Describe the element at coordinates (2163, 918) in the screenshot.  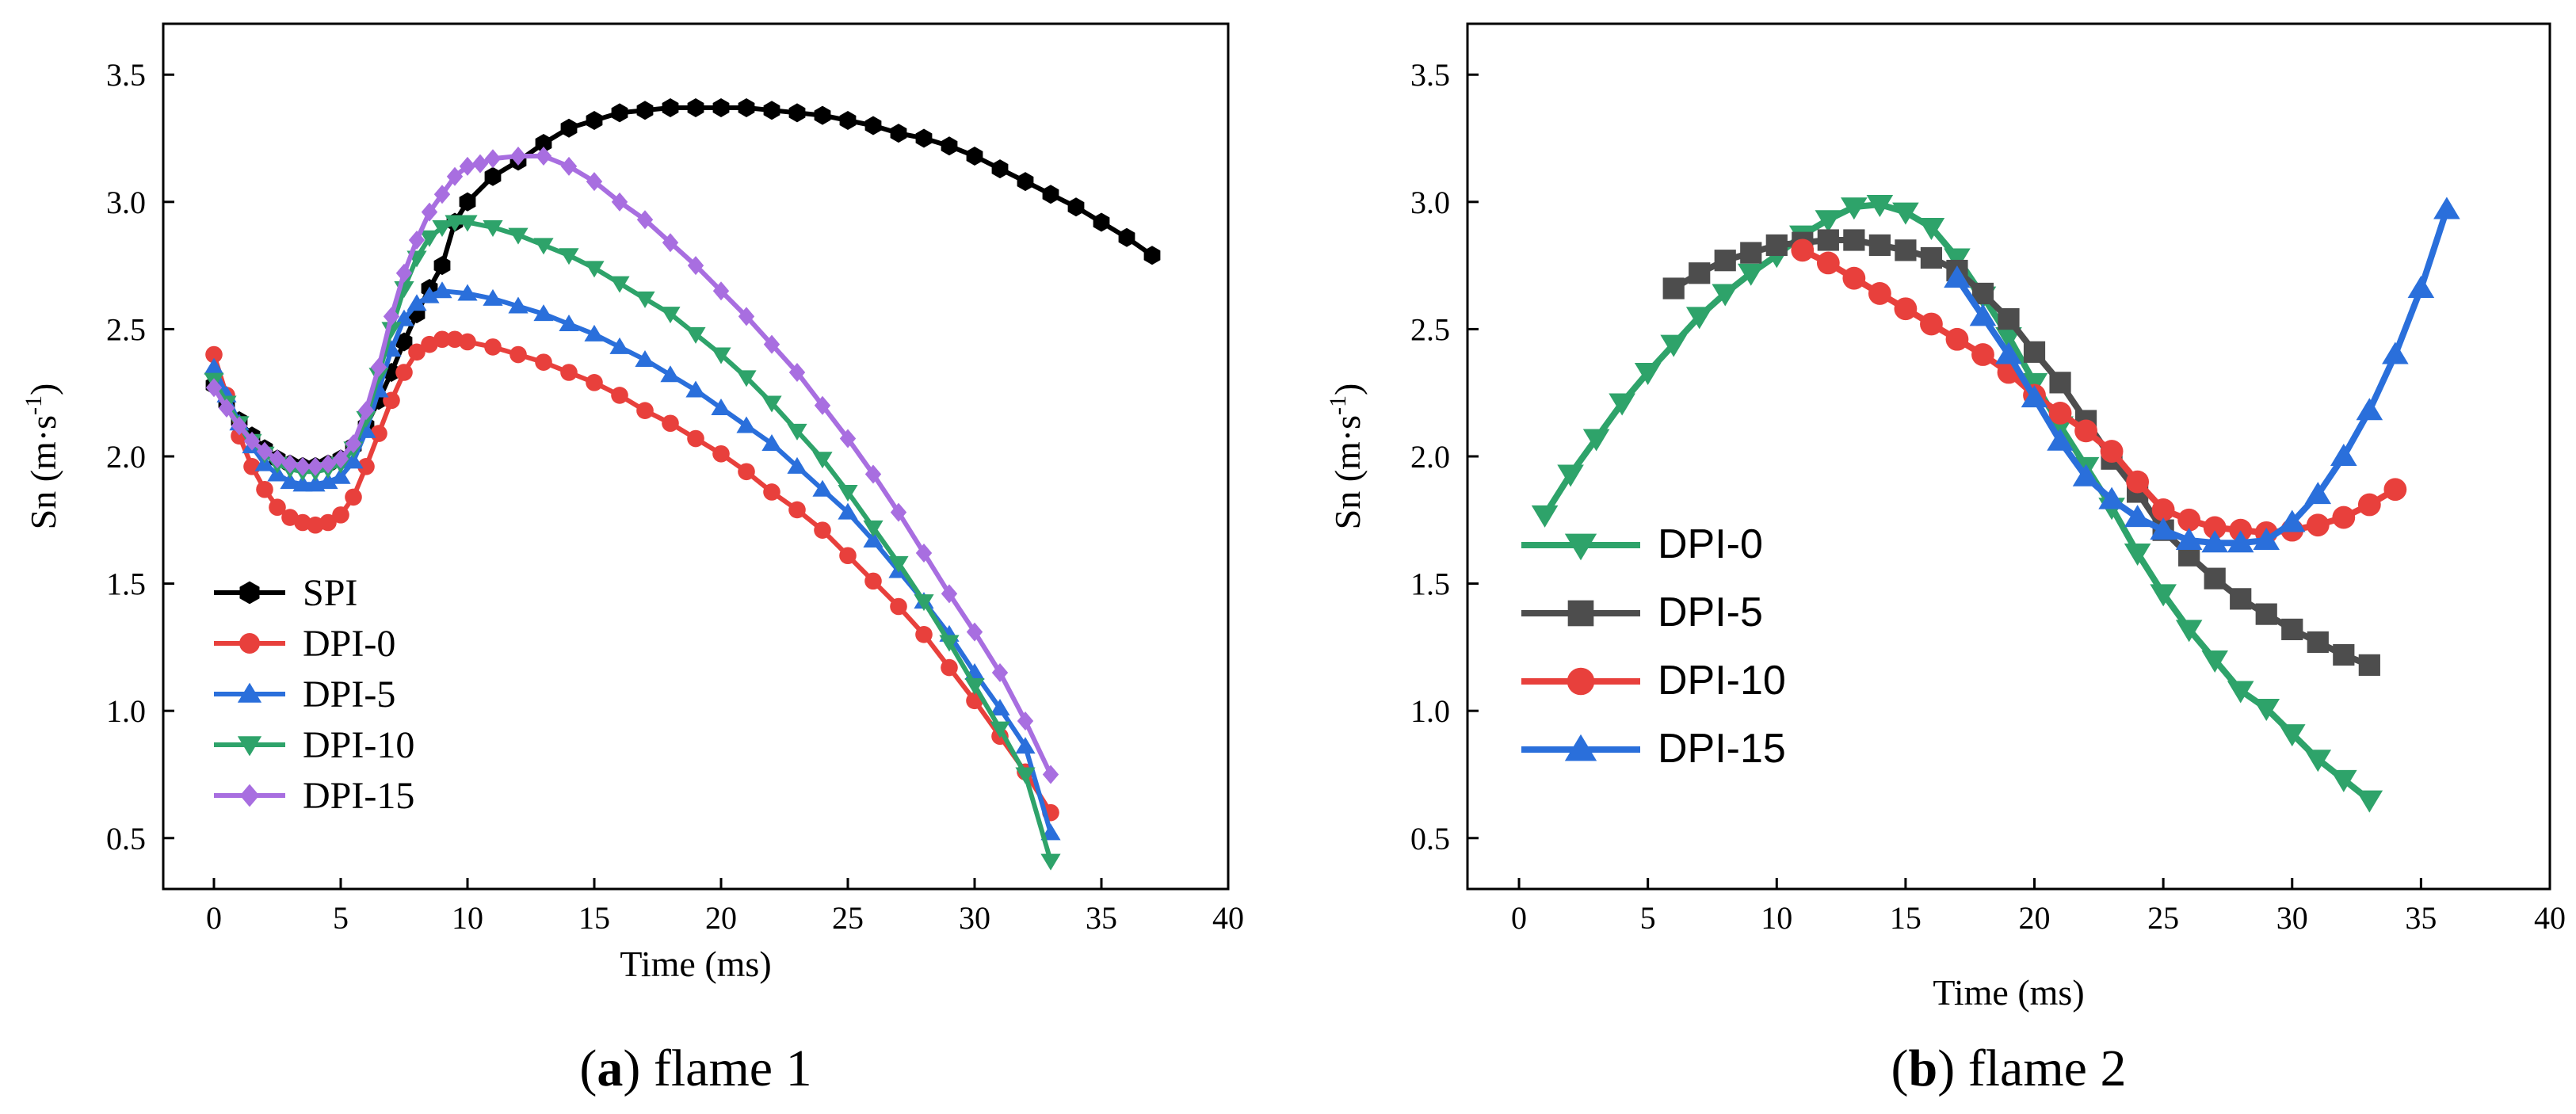
I see `panel-b-x-tick-label: 25` at that location.